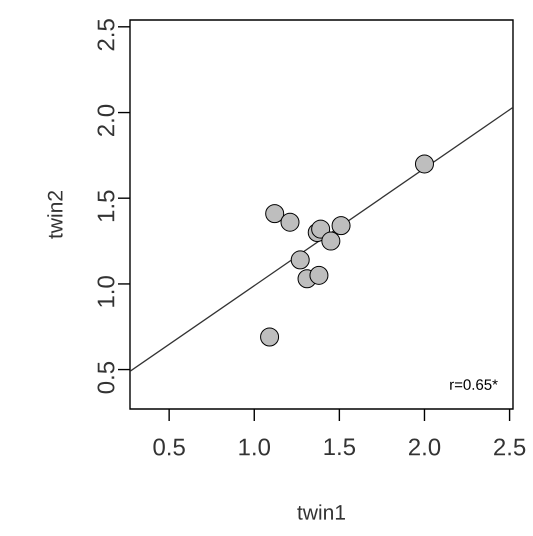 Image resolution: width=533 pixels, height=536 pixels. I want to click on x-tick-label: 2.0, so click(424, 447).